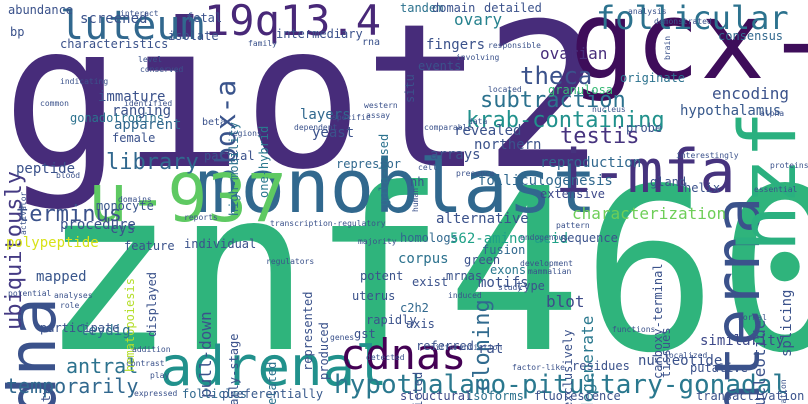 Image resolution: width=808 pixels, height=404 pixels. I want to click on word-level: level, so click(150, 59).